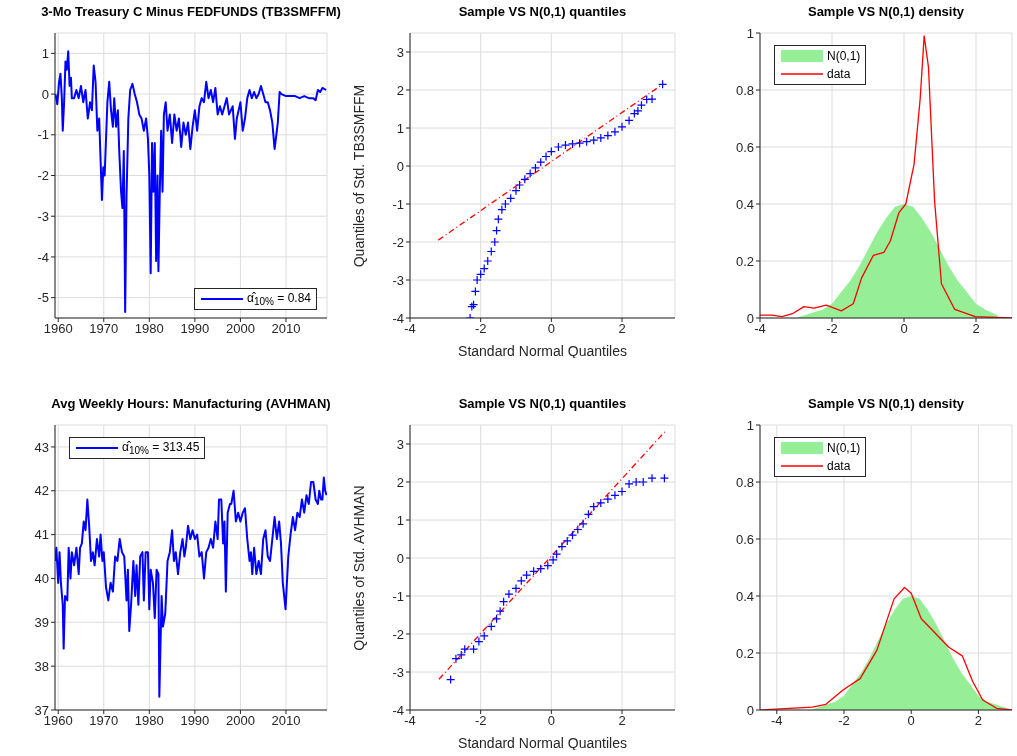 Image resolution: width=1017 pixels, height=756 pixels. Describe the element at coordinates (744, 204) in the screenshot. I see `y-tick-label: 0.4` at that location.